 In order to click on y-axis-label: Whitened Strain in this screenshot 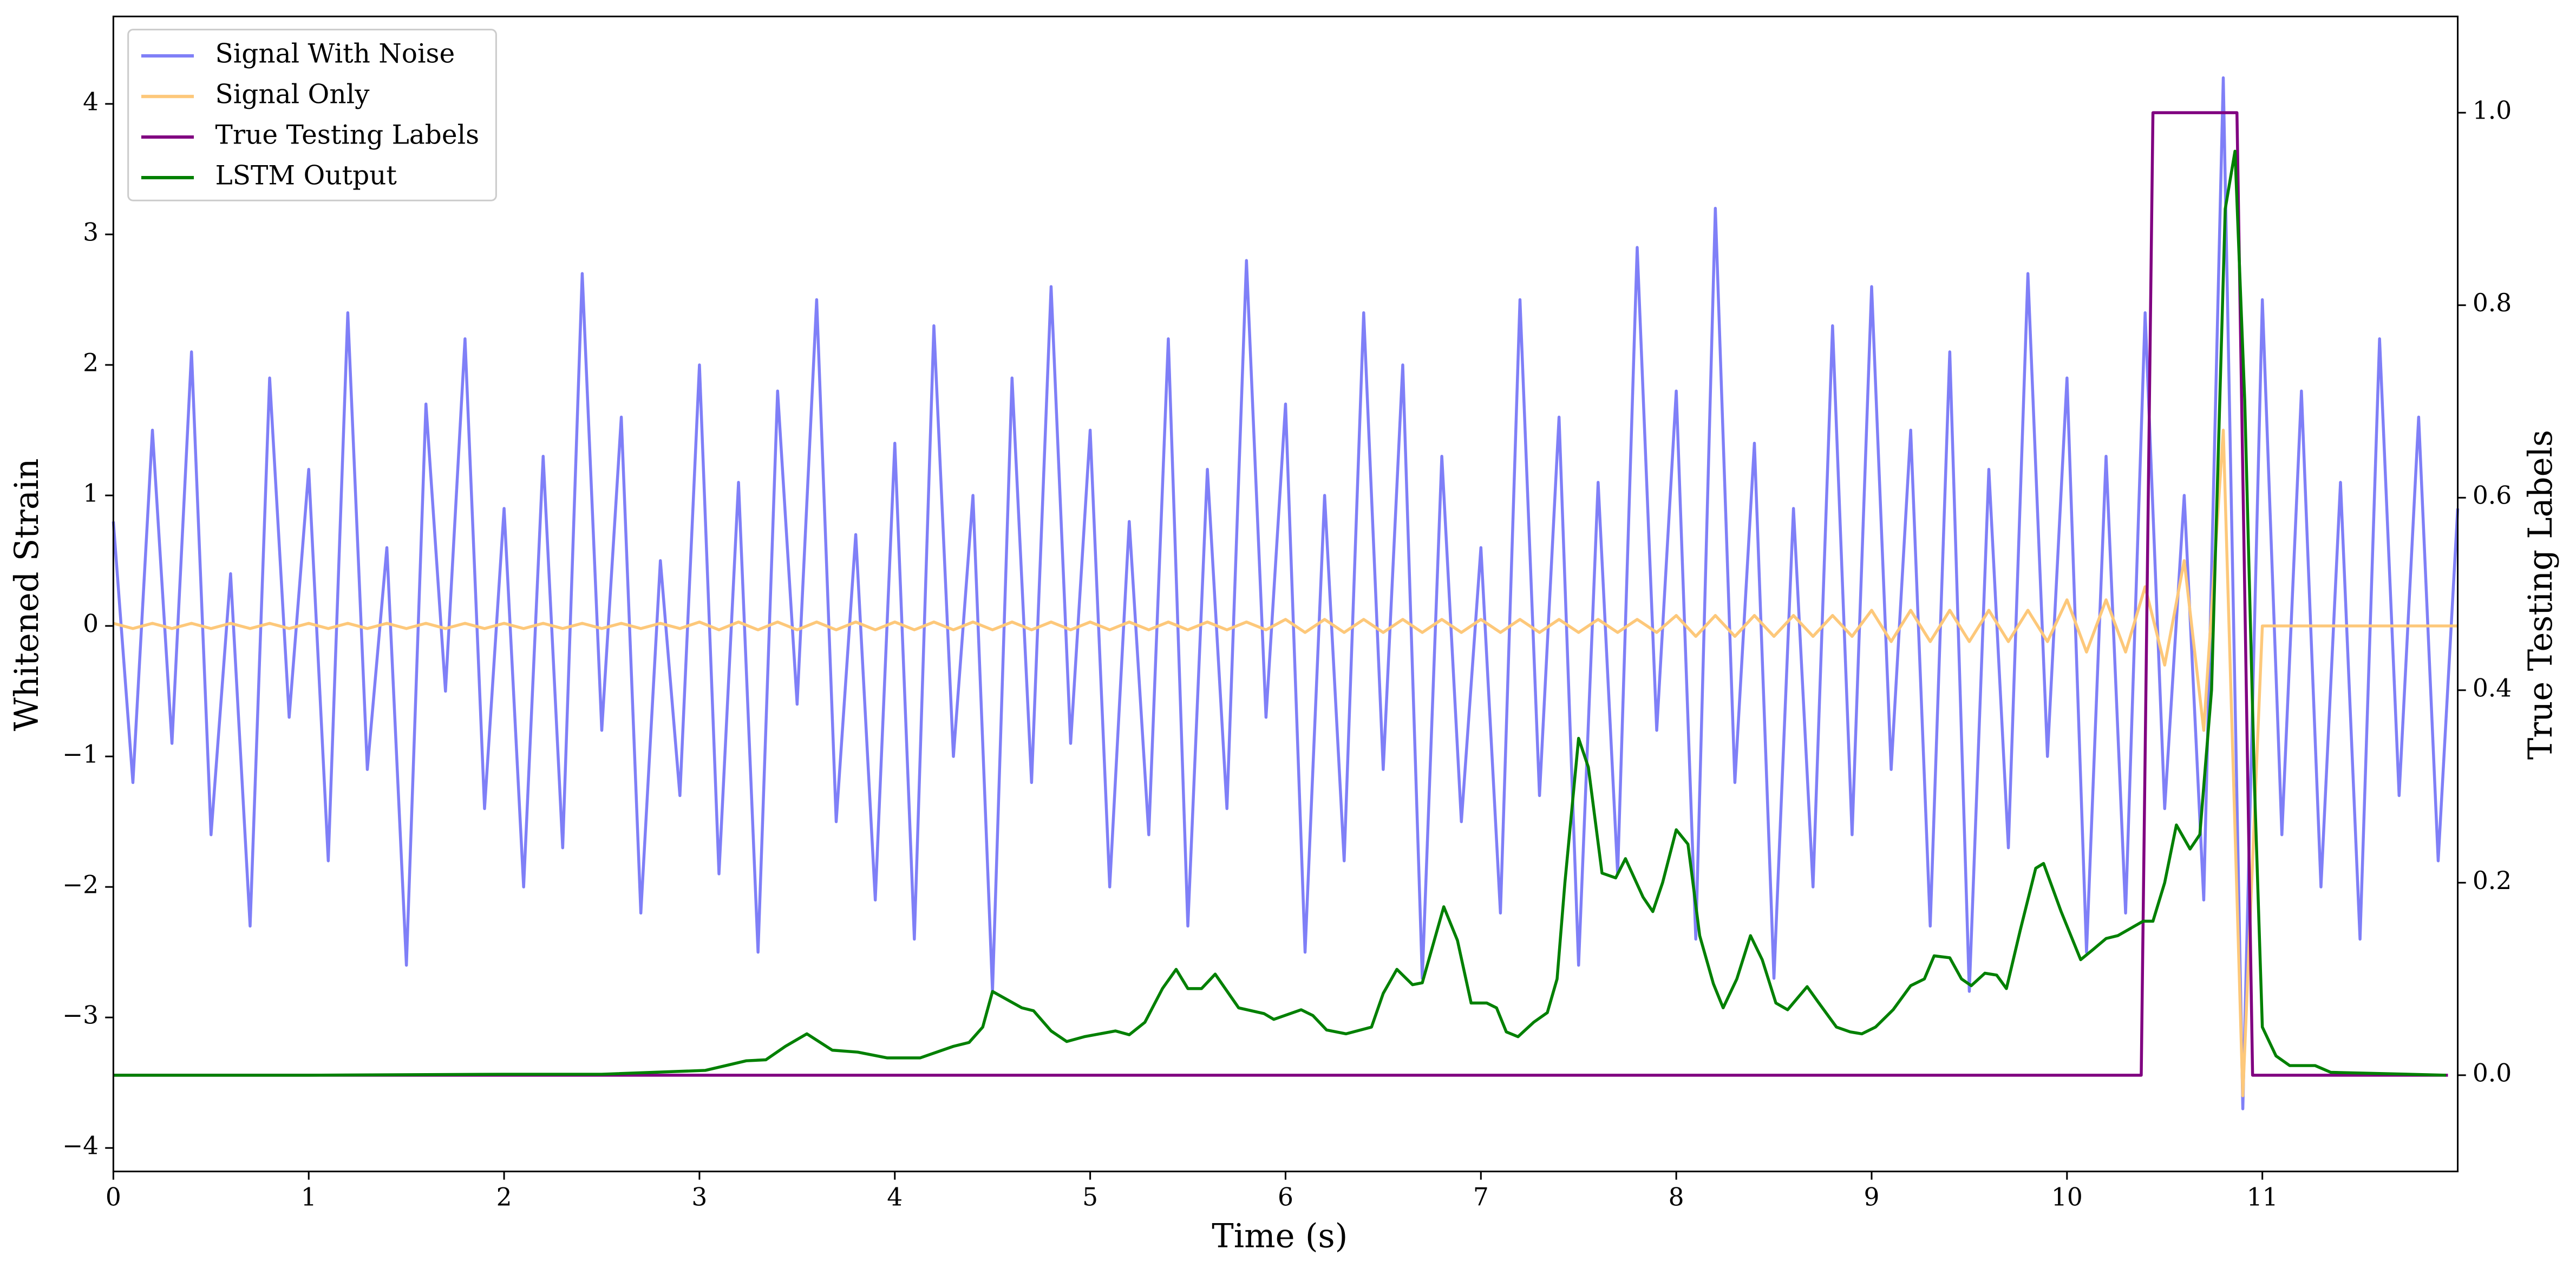, I will do `click(27, 595)`.